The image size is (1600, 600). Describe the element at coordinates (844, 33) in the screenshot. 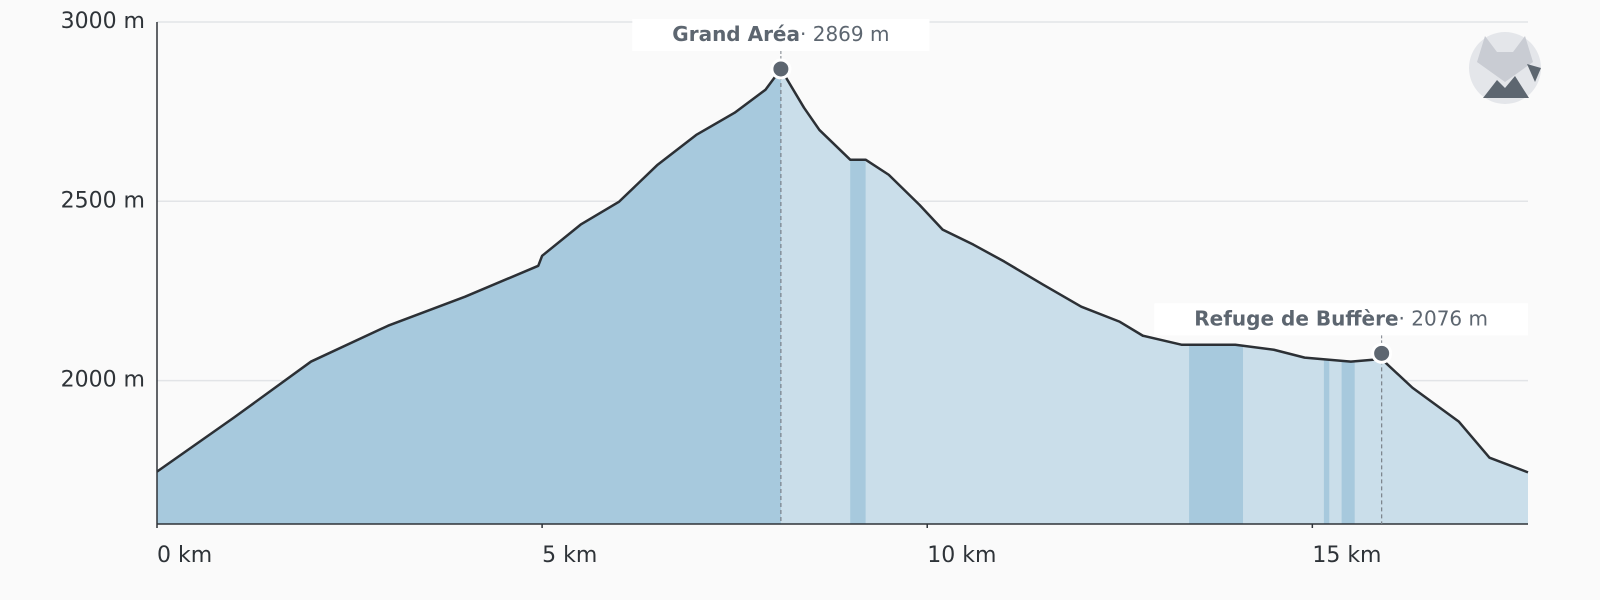

I see `annotation-value: · 2869 m` at that location.